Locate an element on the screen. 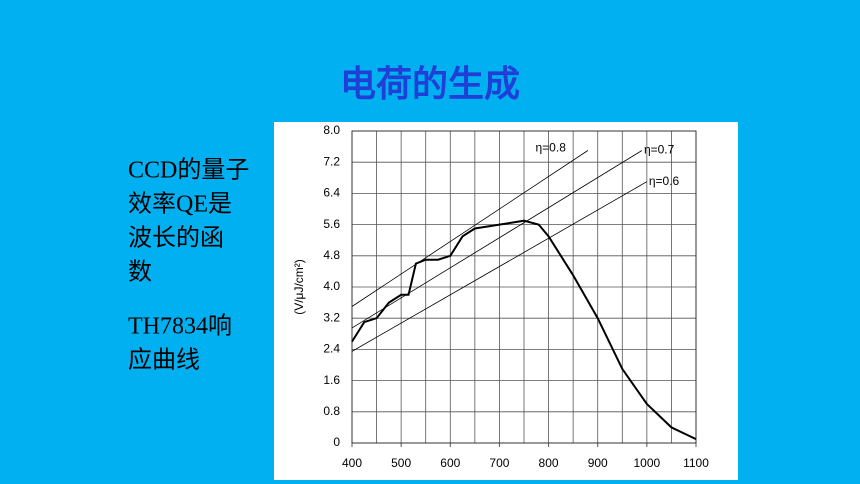 The width and height of the screenshot is (860, 484). y-tick-label: 3.2 is located at coordinates (331, 317).